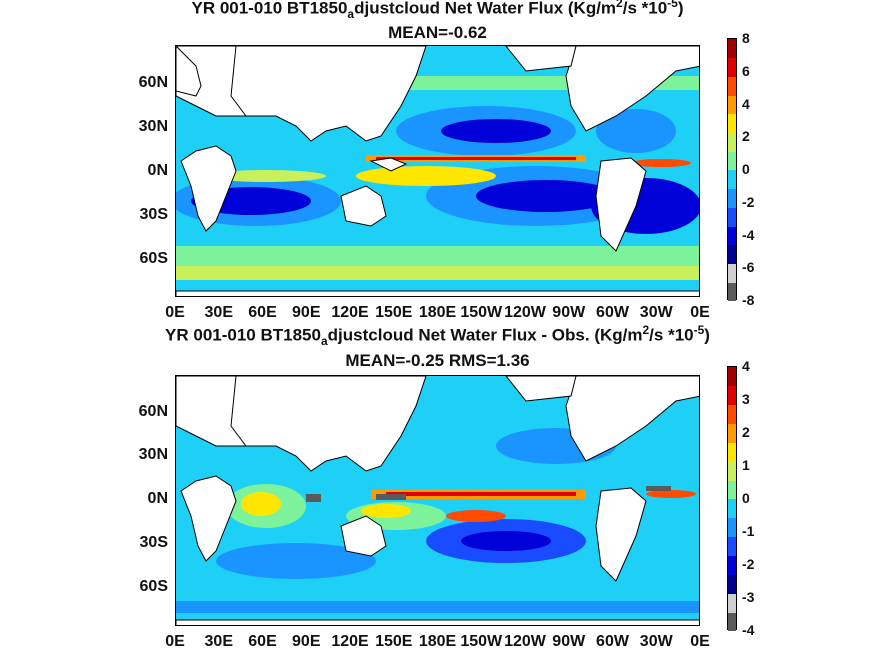 This screenshot has height=656, width=875. Describe the element at coordinates (746, 136) in the screenshot. I see `panel1-colorbar-tick: 2` at that location.